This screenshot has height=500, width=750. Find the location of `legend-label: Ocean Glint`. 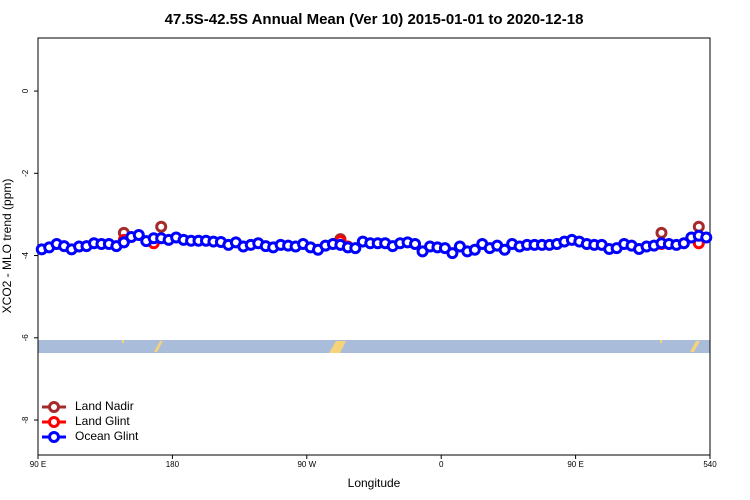

legend-label: Ocean Glint is located at coordinates (107, 436).